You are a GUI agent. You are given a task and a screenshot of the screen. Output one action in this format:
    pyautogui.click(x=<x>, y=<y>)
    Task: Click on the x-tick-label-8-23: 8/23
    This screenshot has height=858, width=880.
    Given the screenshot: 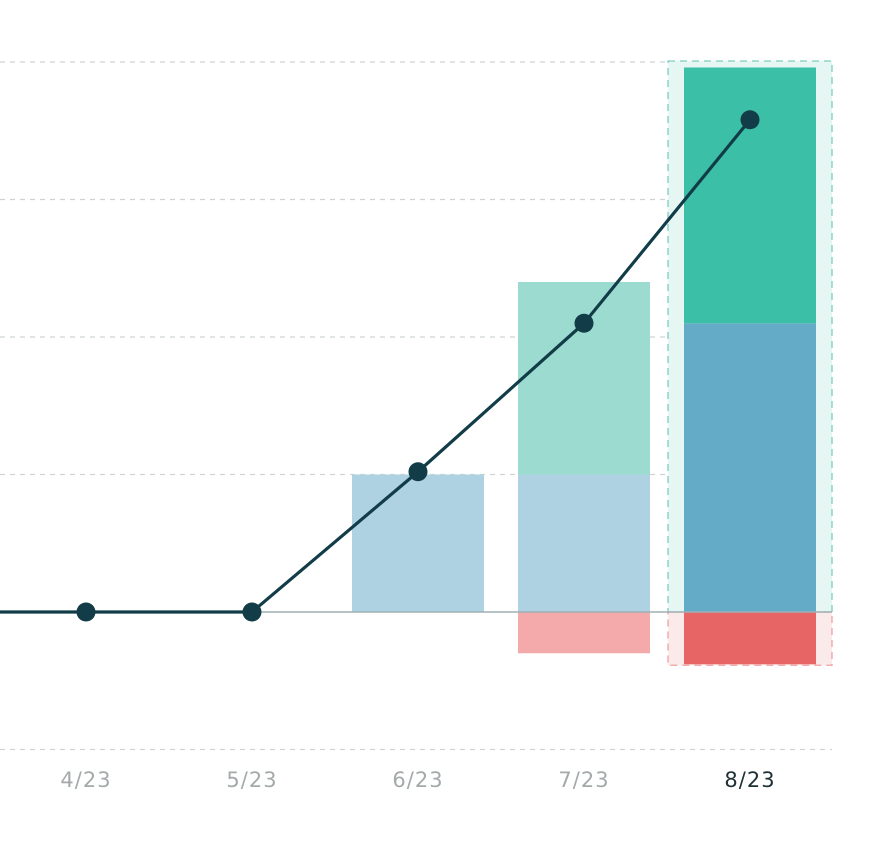 What is the action you would take?
    pyautogui.click(x=749, y=780)
    